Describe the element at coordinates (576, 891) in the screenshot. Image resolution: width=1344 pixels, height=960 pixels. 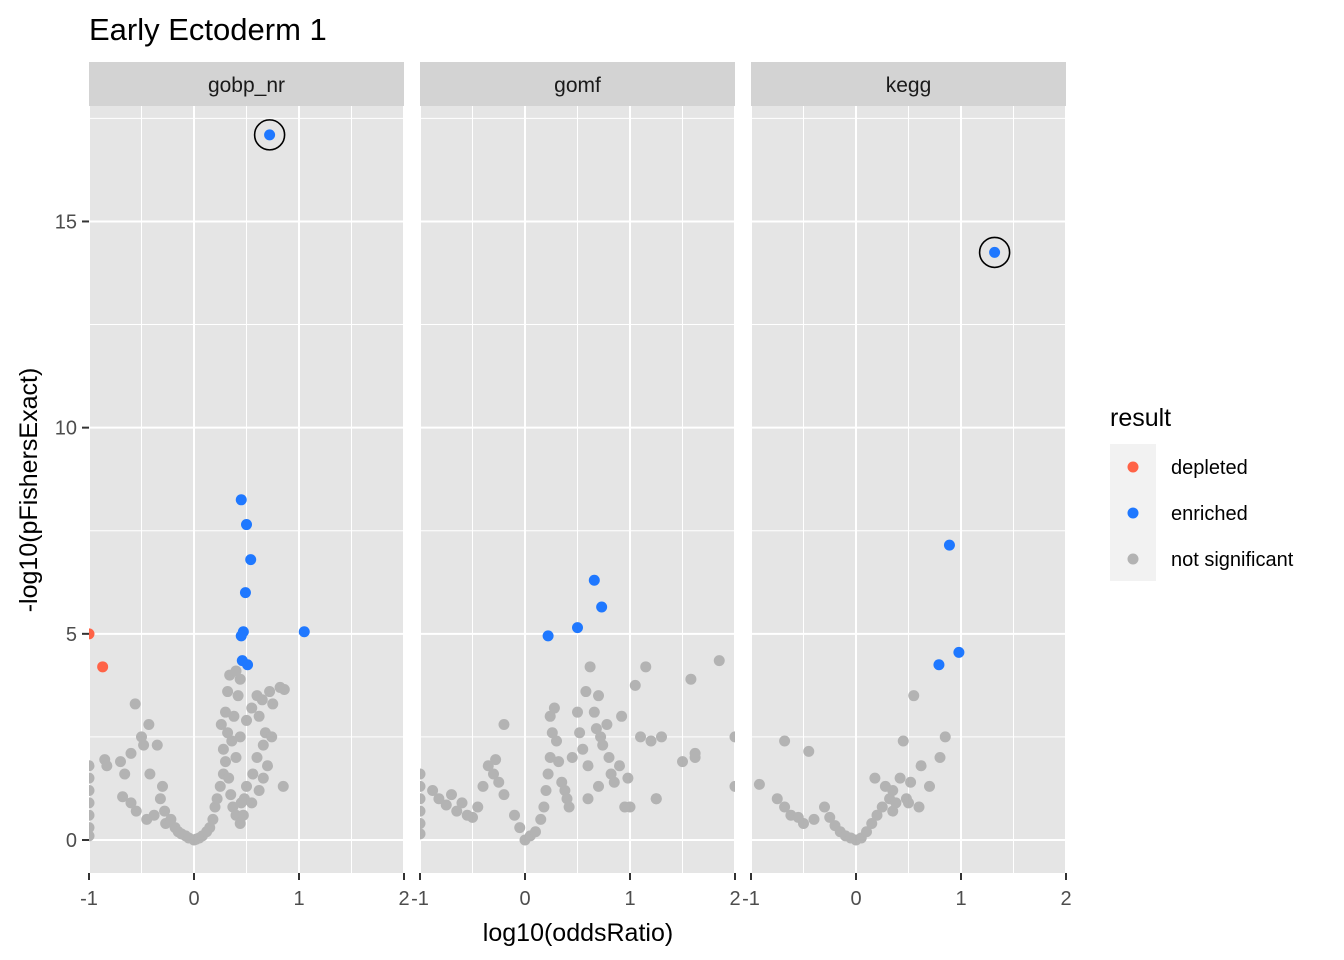
I see `x-axis: -1 0 1 2 -1 0 1 2 -1 0 1 2` at that location.